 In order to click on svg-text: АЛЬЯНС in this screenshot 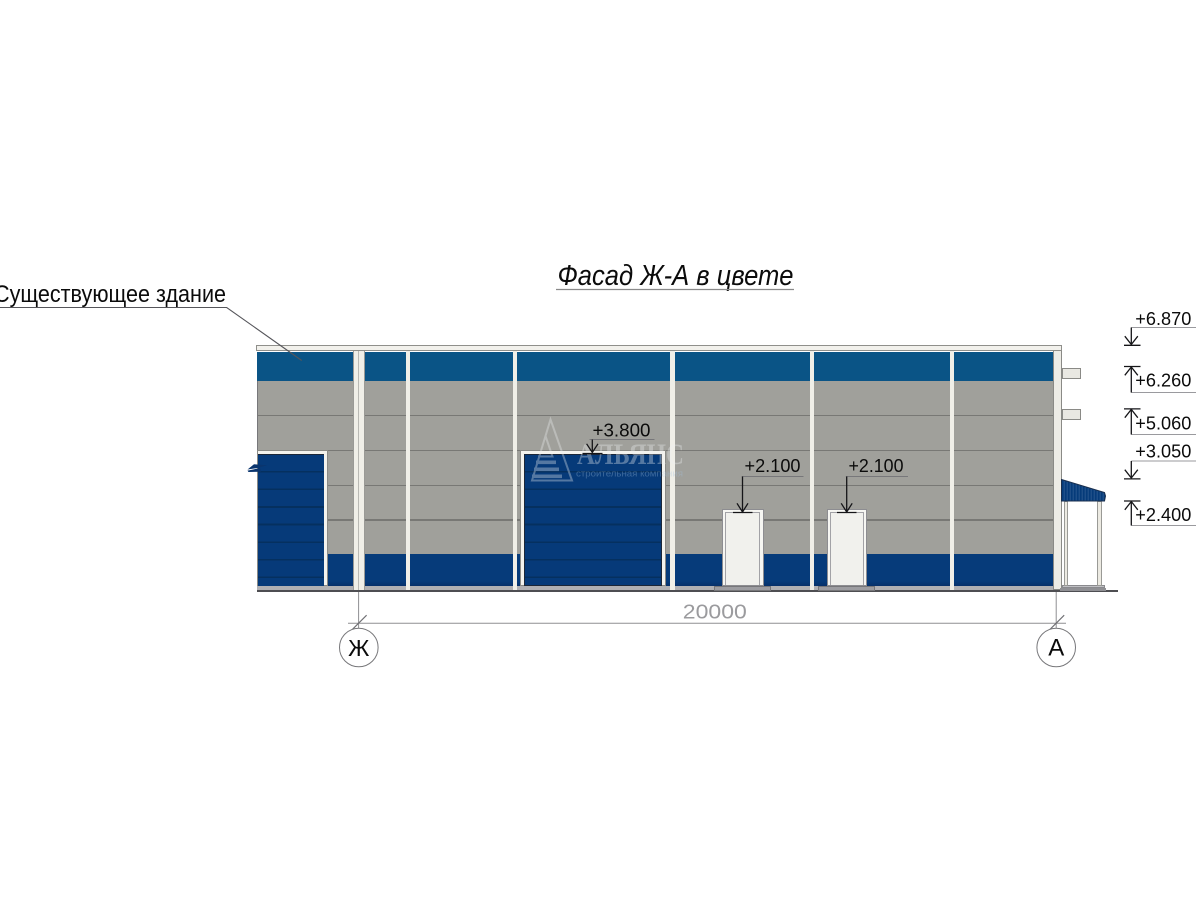, I will do `click(630, 454)`.